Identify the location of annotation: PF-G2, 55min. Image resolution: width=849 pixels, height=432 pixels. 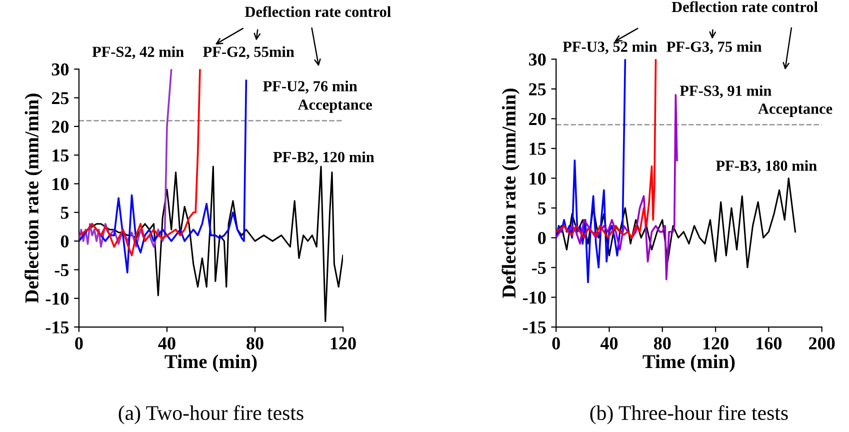
(248, 53).